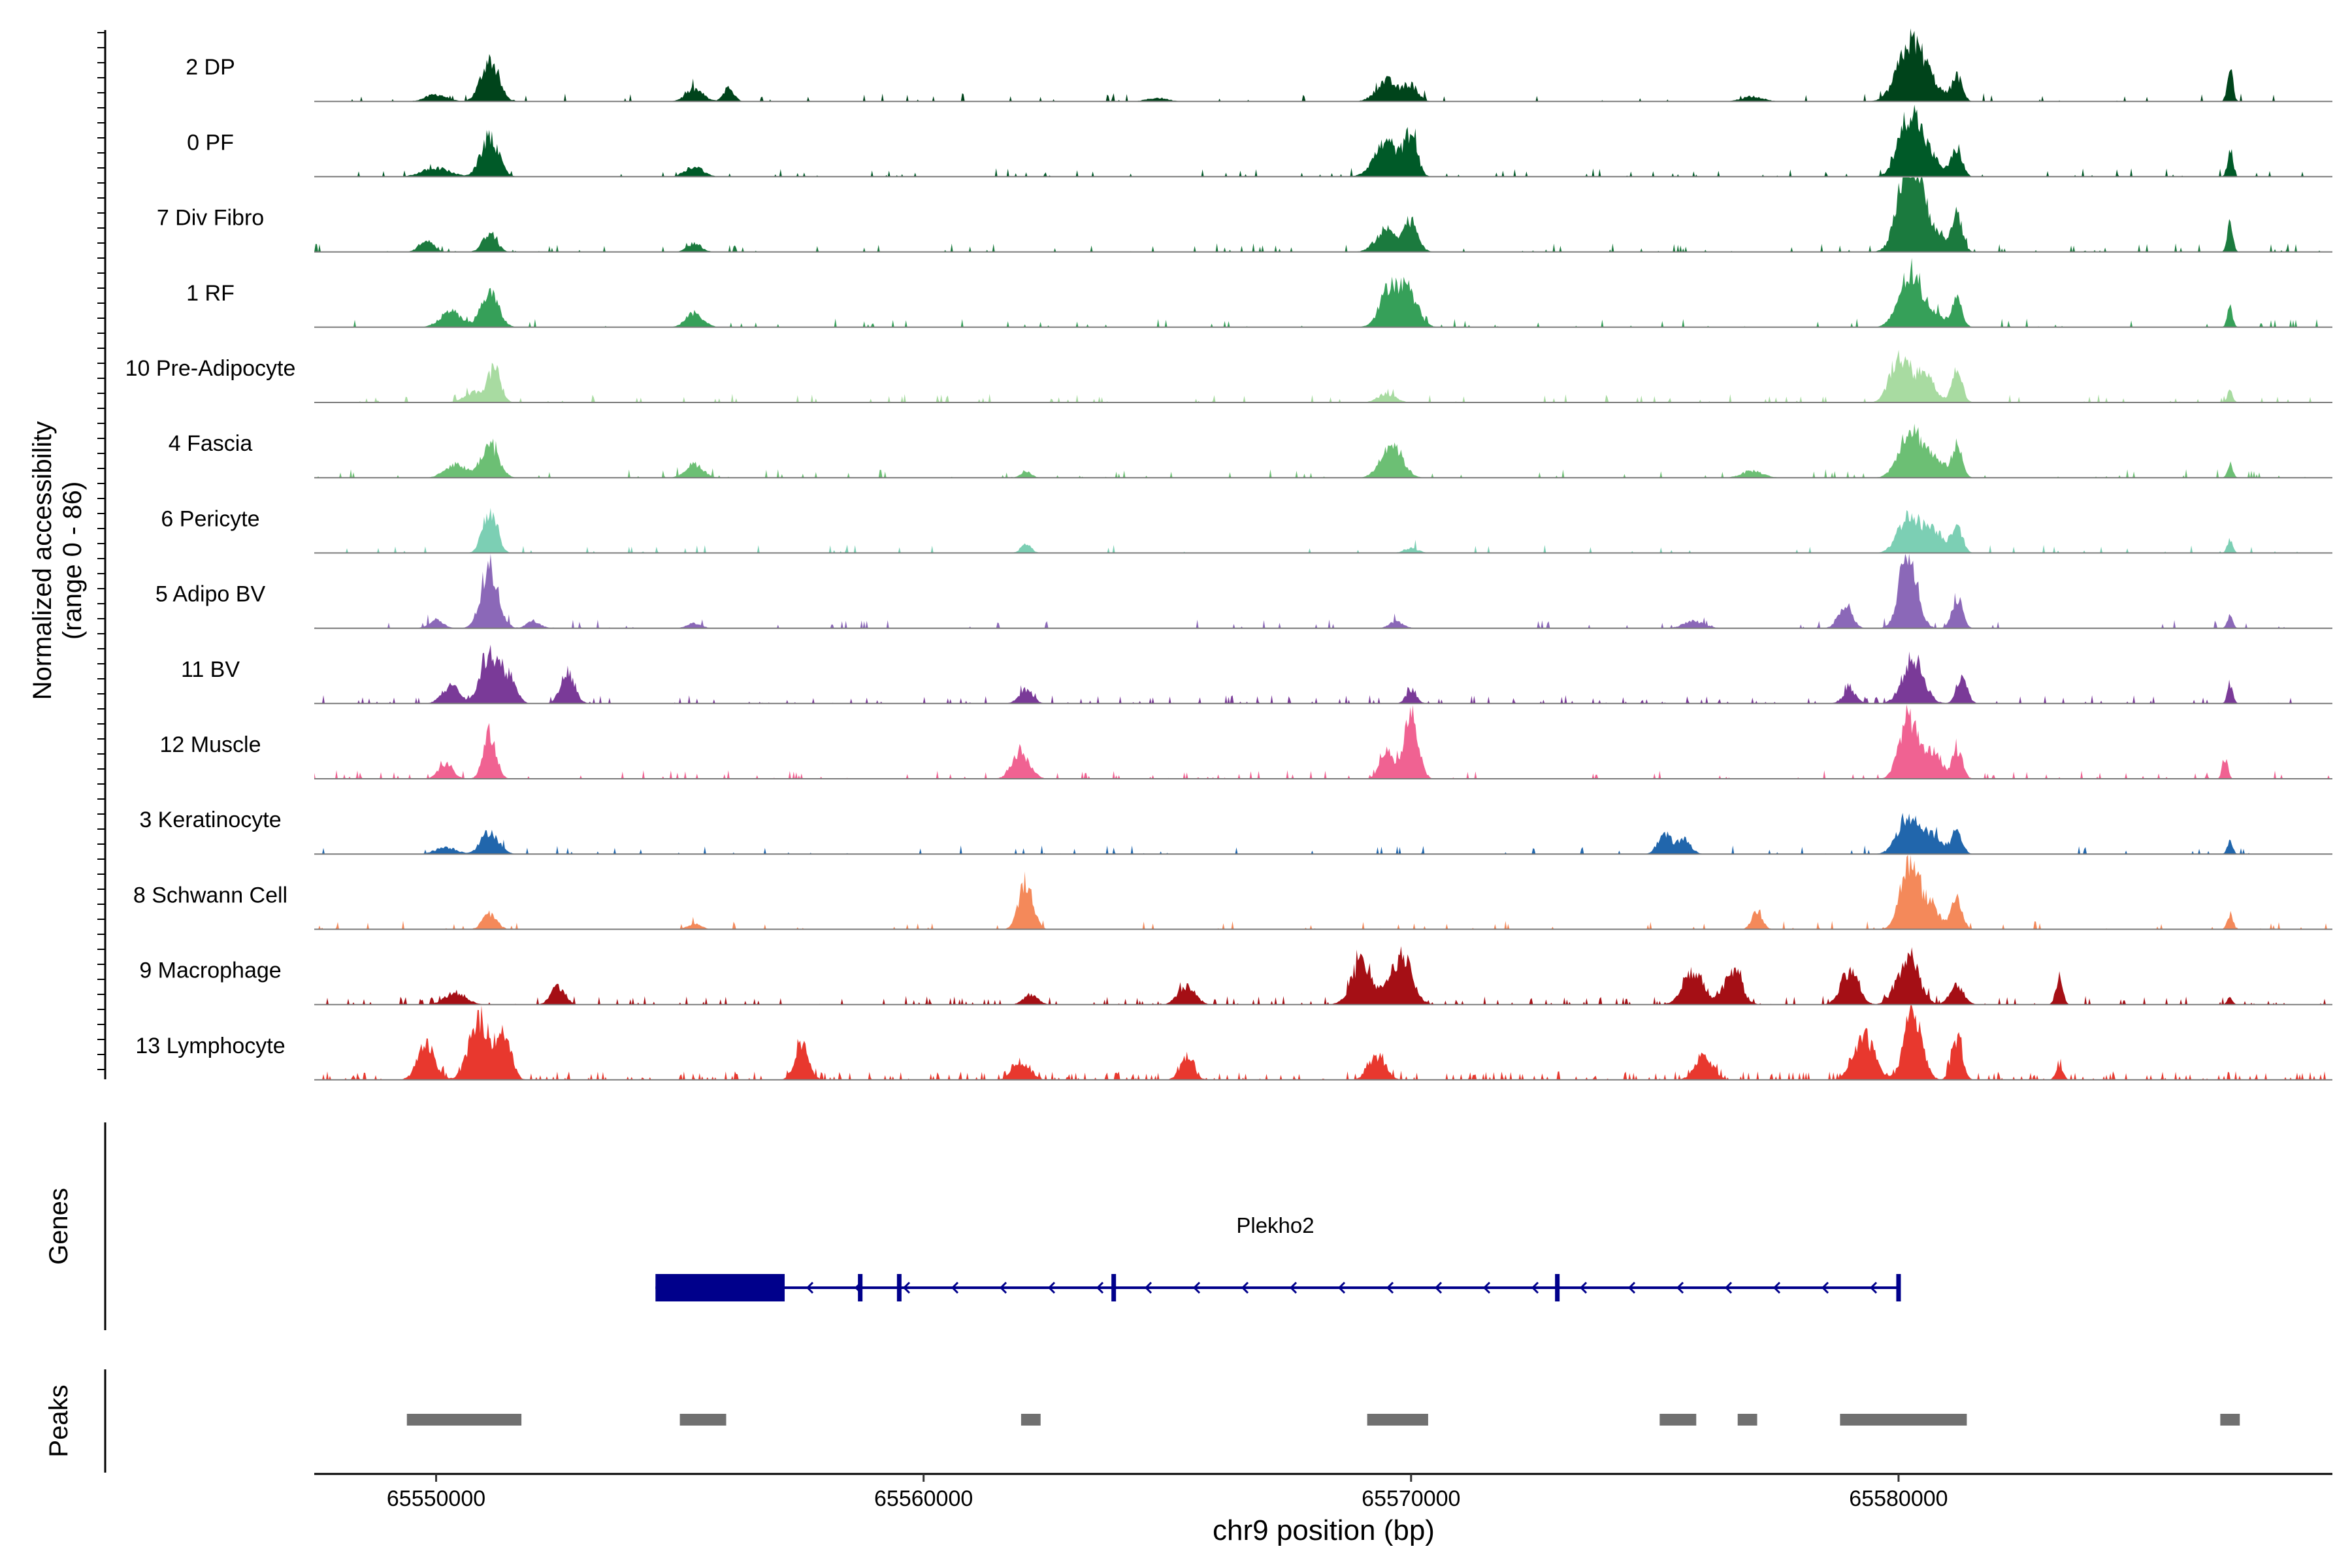 This screenshot has height=1568, width=2352. I want to click on track-label: 4 Fascia, so click(211, 443).